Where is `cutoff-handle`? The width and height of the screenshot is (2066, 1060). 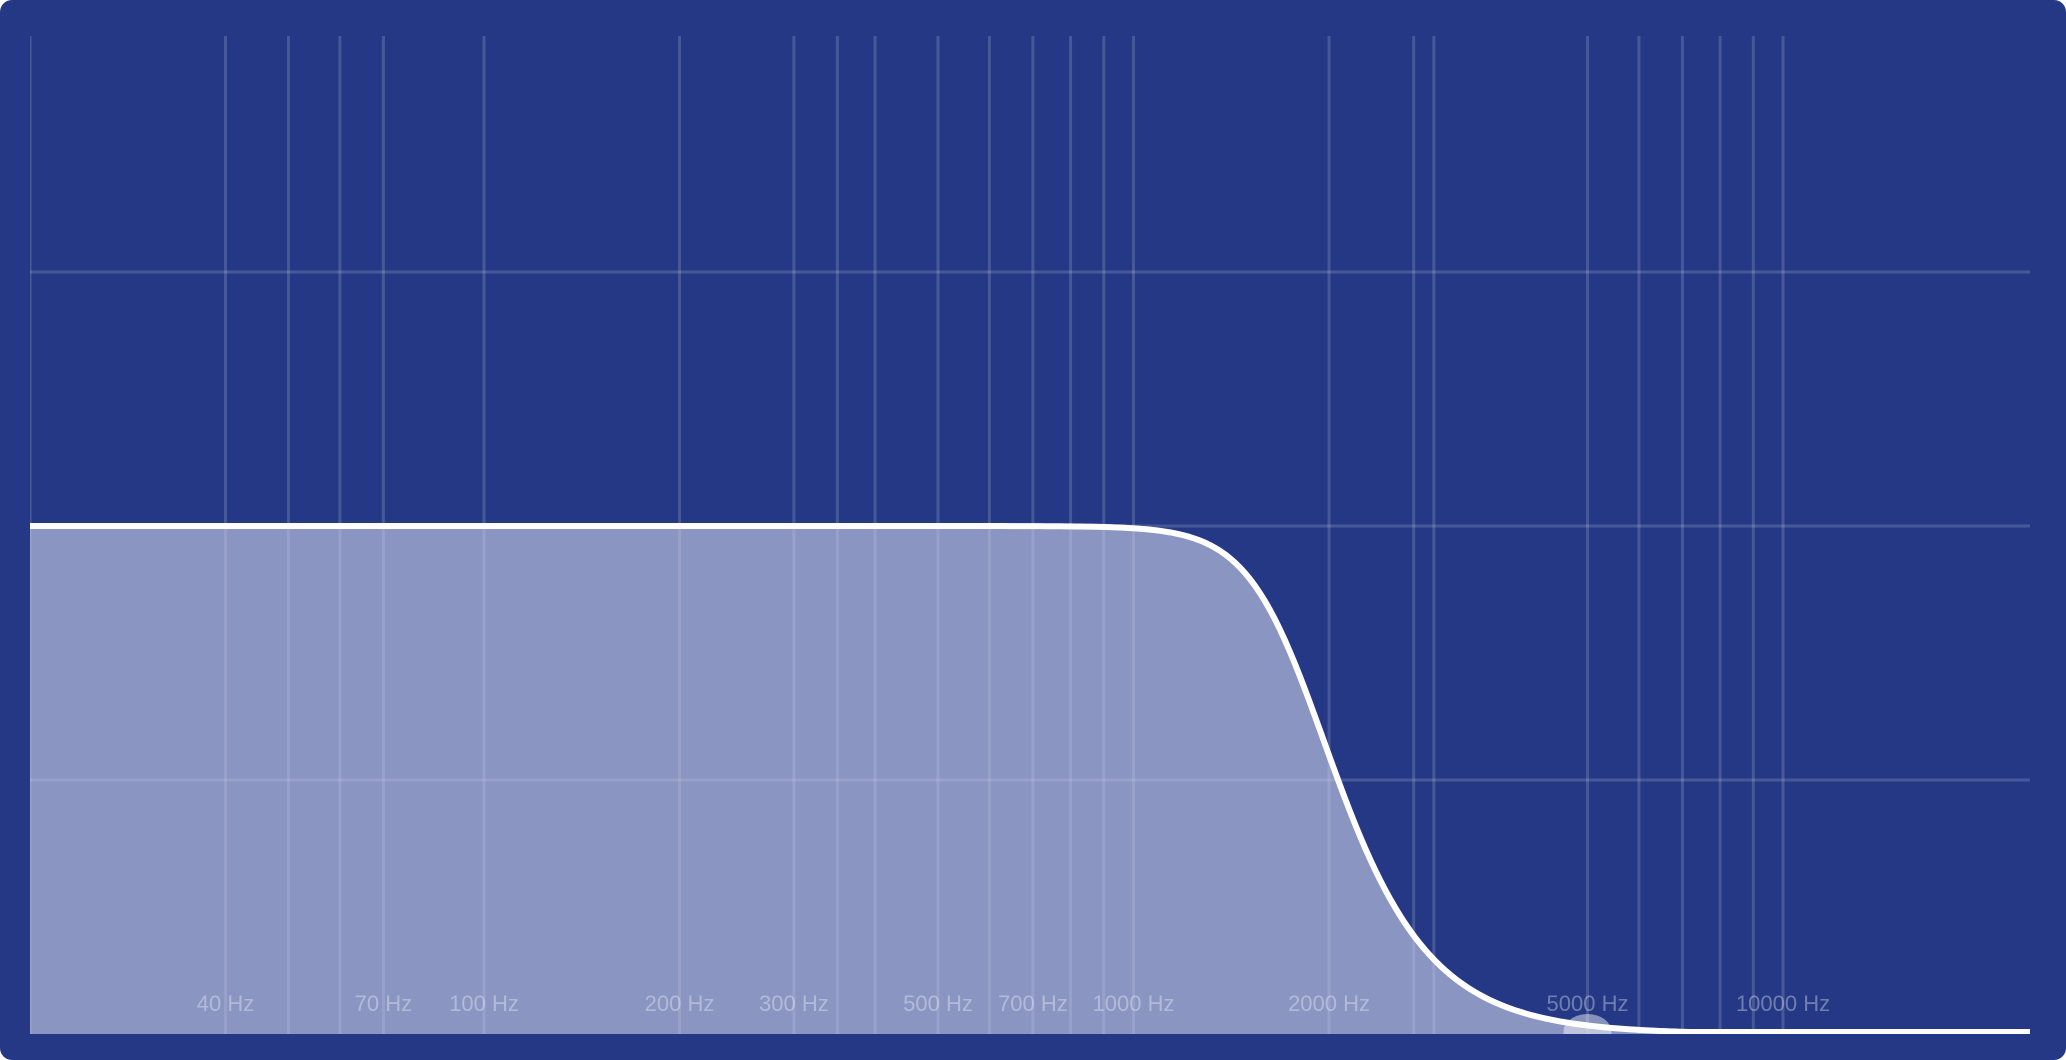
cutoff-handle is located at coordinates (1587, 1024).